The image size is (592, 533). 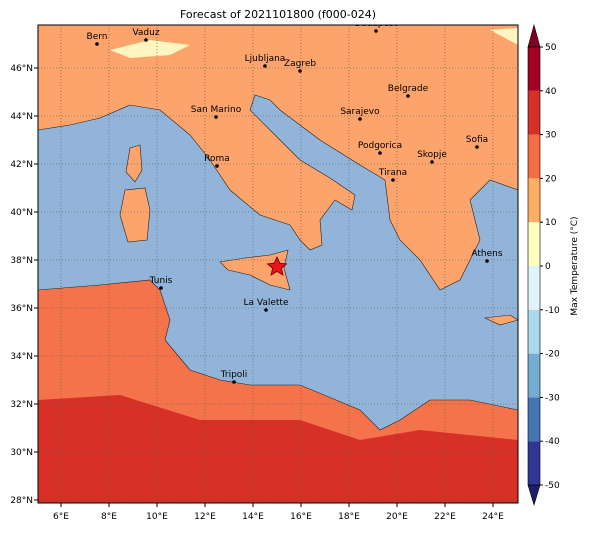 What do you see at coordinates (21, 453) in the screenshot?
I see `y-tick-label: 30°N` at bounding box center [21, 453].